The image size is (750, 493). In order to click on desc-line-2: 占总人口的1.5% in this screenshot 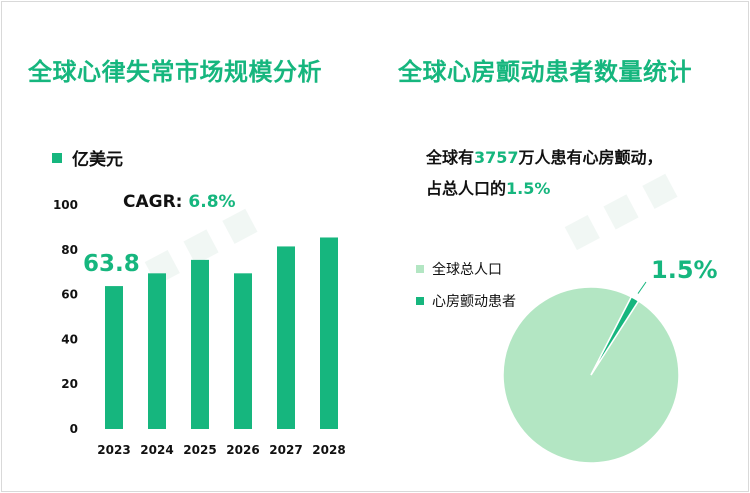, I will do `click(544, 188)`.